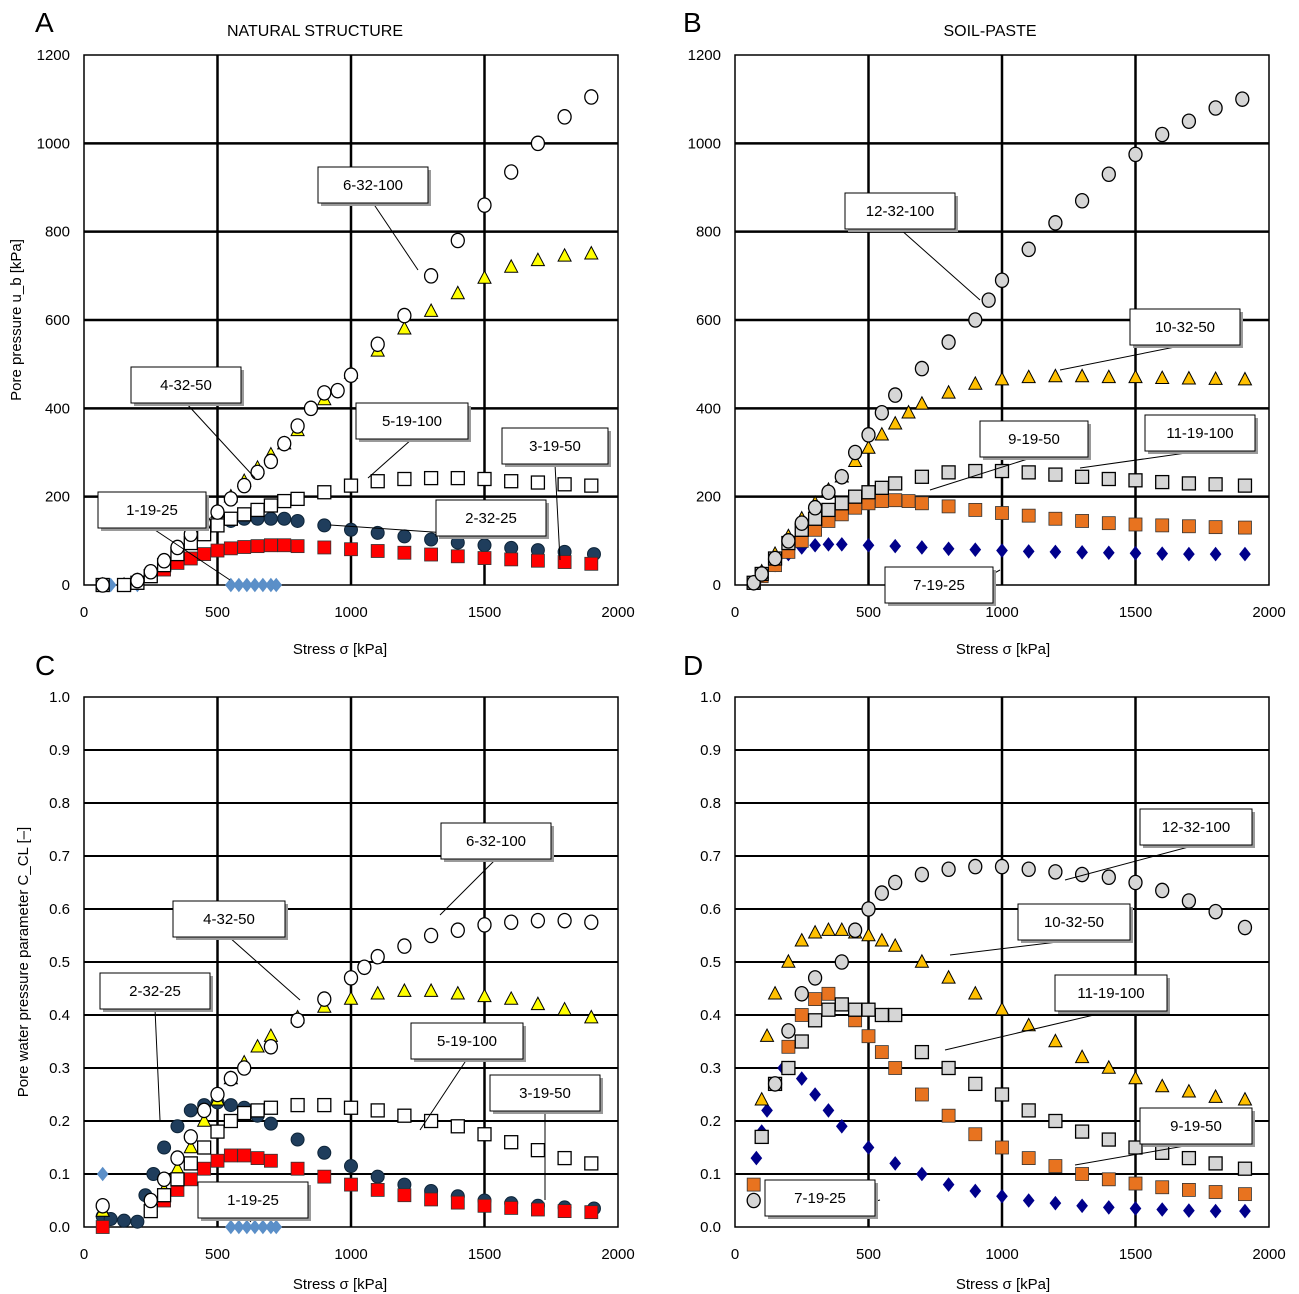  What do you see at coordinates (708, 320) in the screenshot?
I see `y-tick-label: 600` at bounding box center [708, 320].